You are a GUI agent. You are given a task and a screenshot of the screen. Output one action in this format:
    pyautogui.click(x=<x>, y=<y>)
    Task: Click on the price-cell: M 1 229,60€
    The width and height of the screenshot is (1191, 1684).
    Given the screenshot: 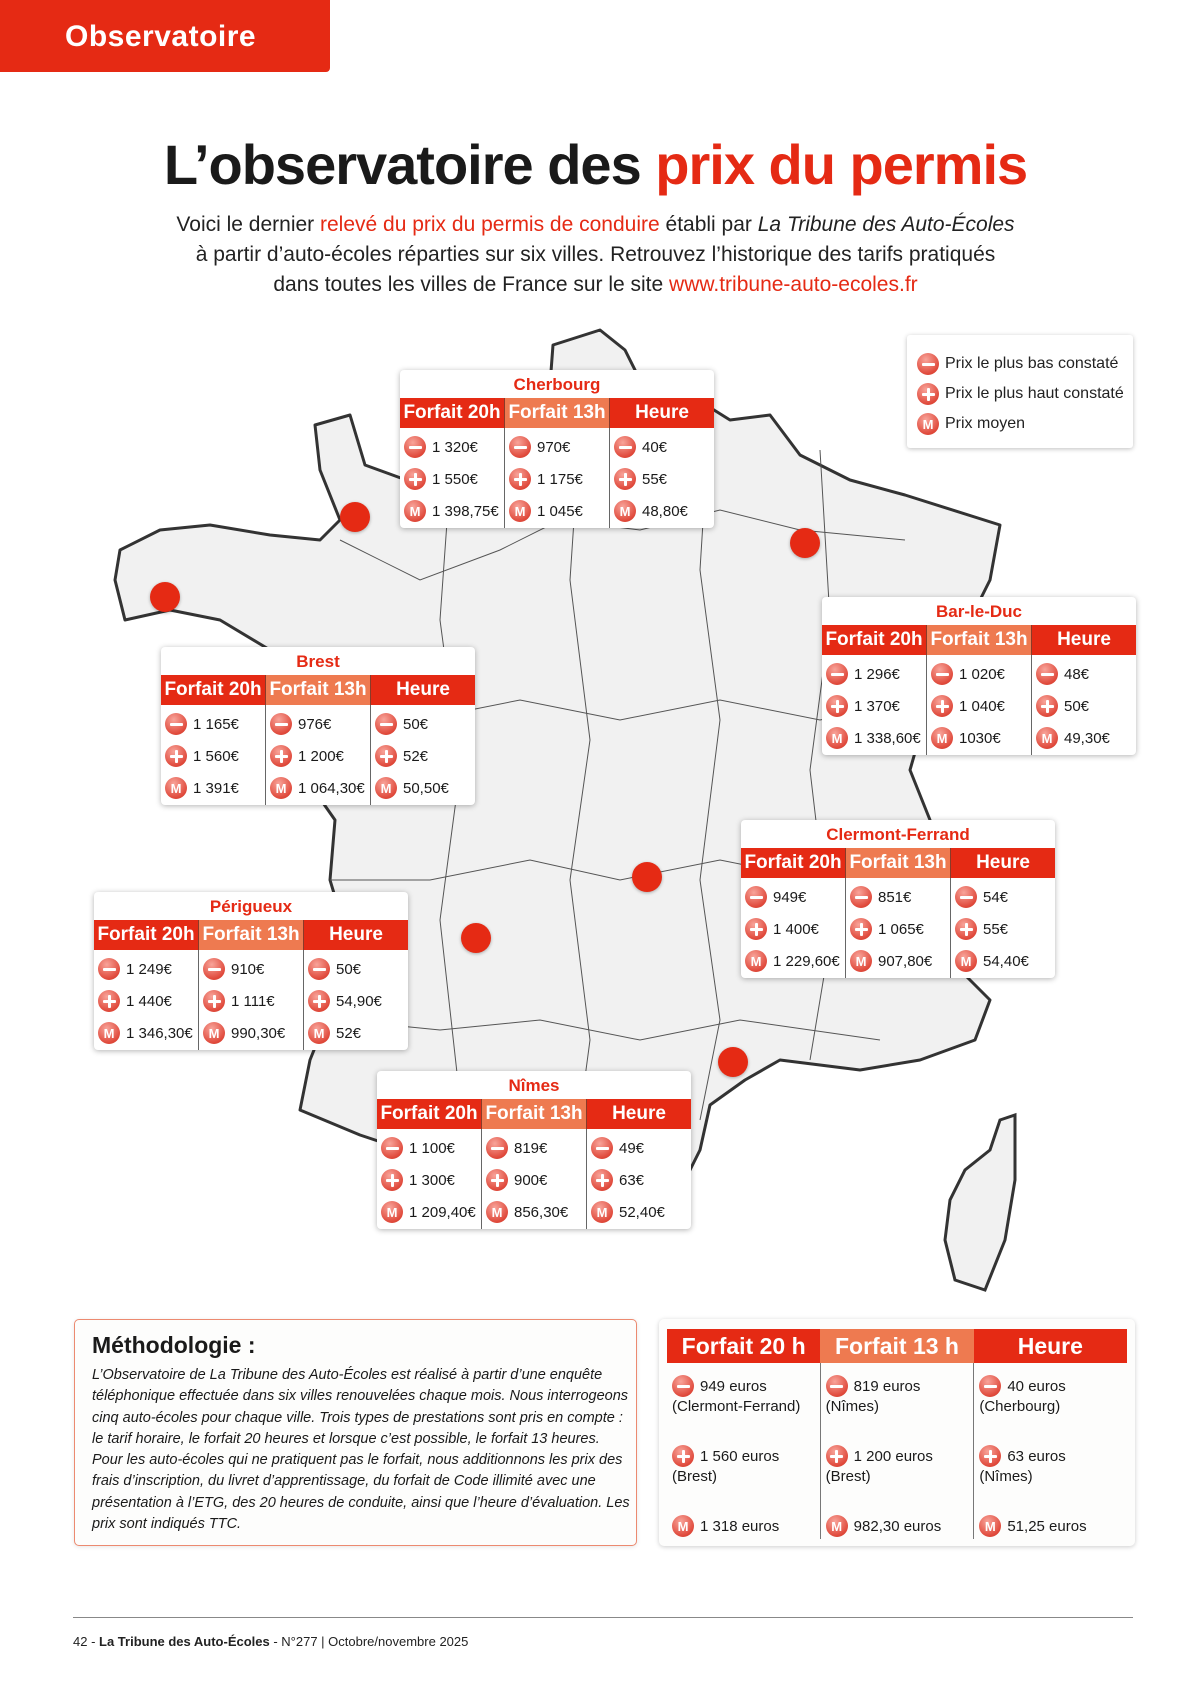 What is the action you would take?
    pyautogui.click(x=795, y=961)
    